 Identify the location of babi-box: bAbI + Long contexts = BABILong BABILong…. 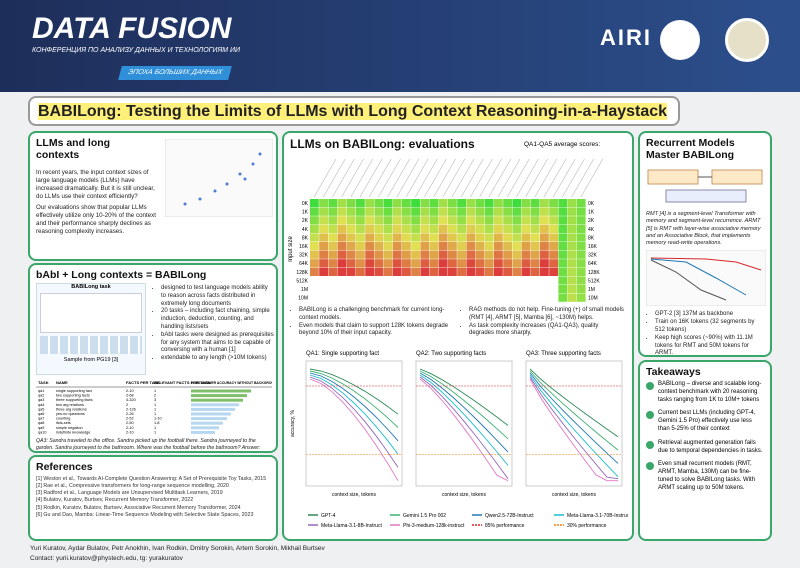
(153, 358).